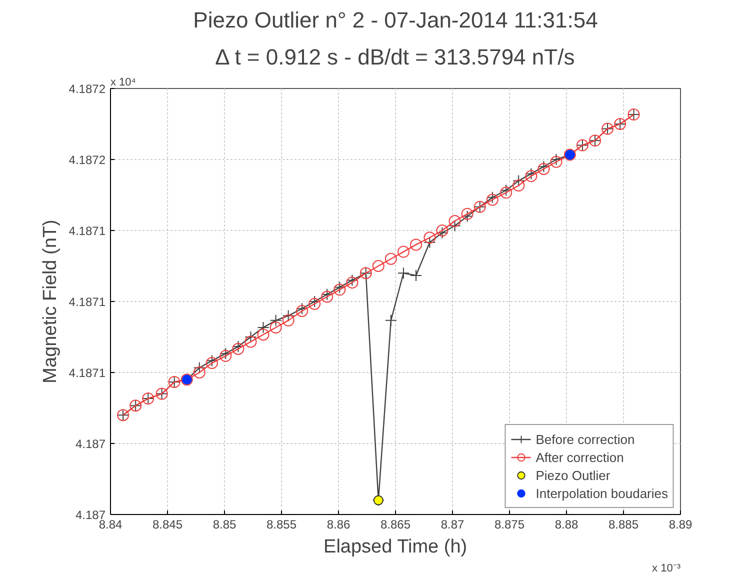  I want to click on x-tick-label: 8.875, so click(509, 525).